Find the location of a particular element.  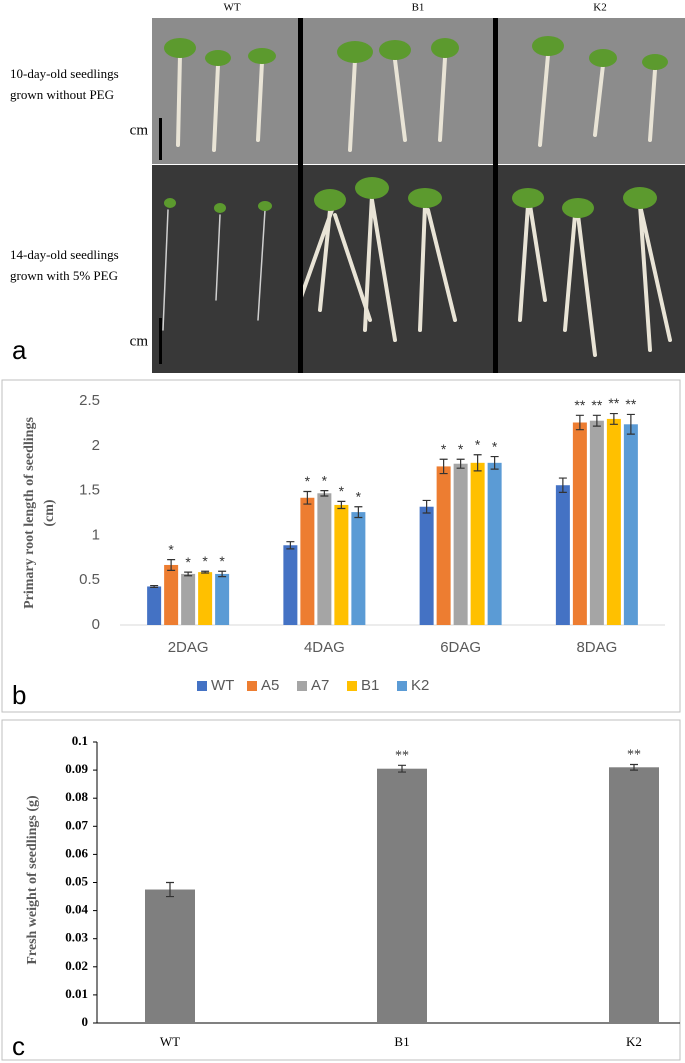

legend-label: K2 is located at coordinates (420, 685).